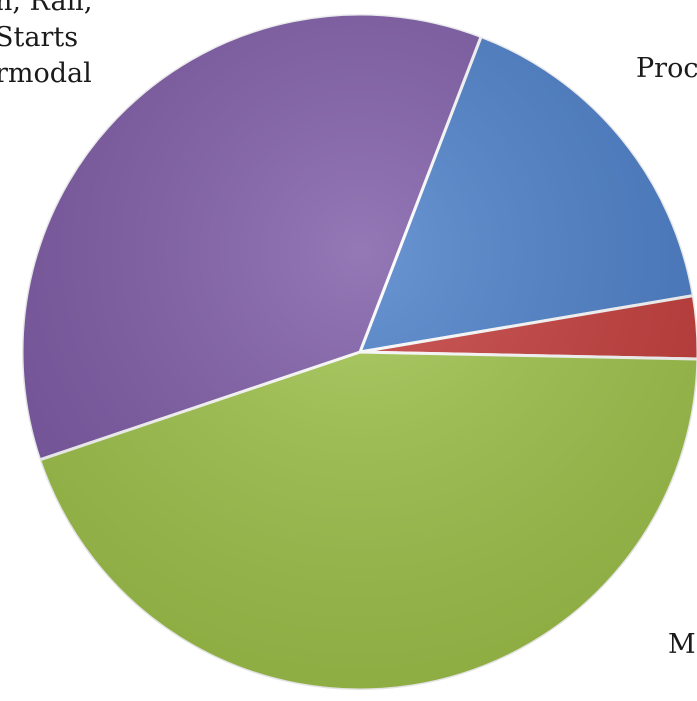 Image resolution: width=697 pixels, height=701 pixels. What do you see at coordinates (46, 73) in the screenshot?
I see `slice-label-purple-line-3: rmodal` at bounding box center [46, 73].